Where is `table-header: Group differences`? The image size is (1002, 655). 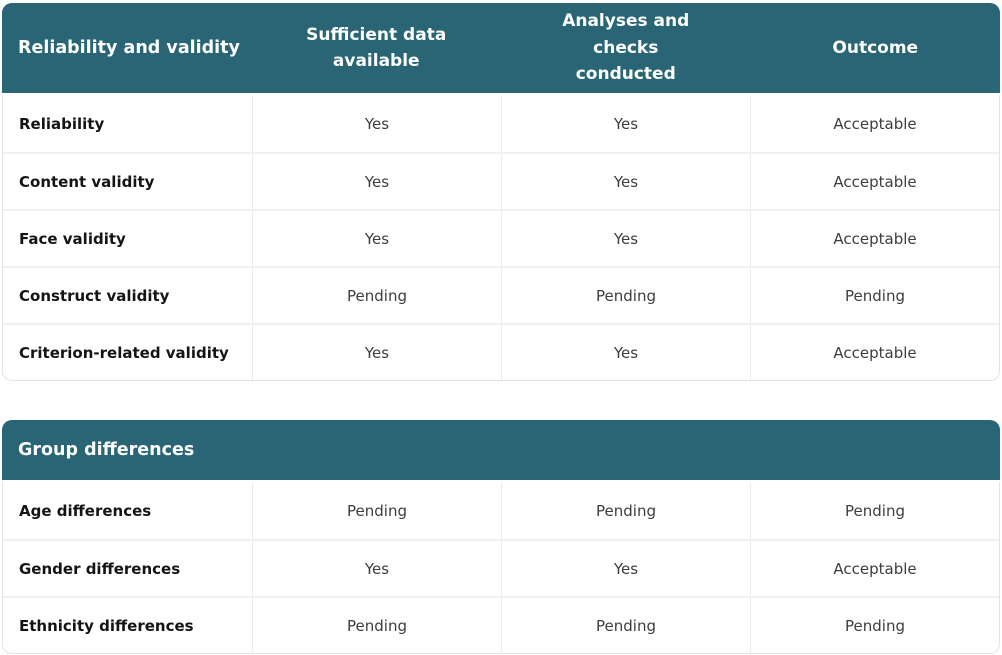 table-header: Group differences is located at coordinates (501, 450).